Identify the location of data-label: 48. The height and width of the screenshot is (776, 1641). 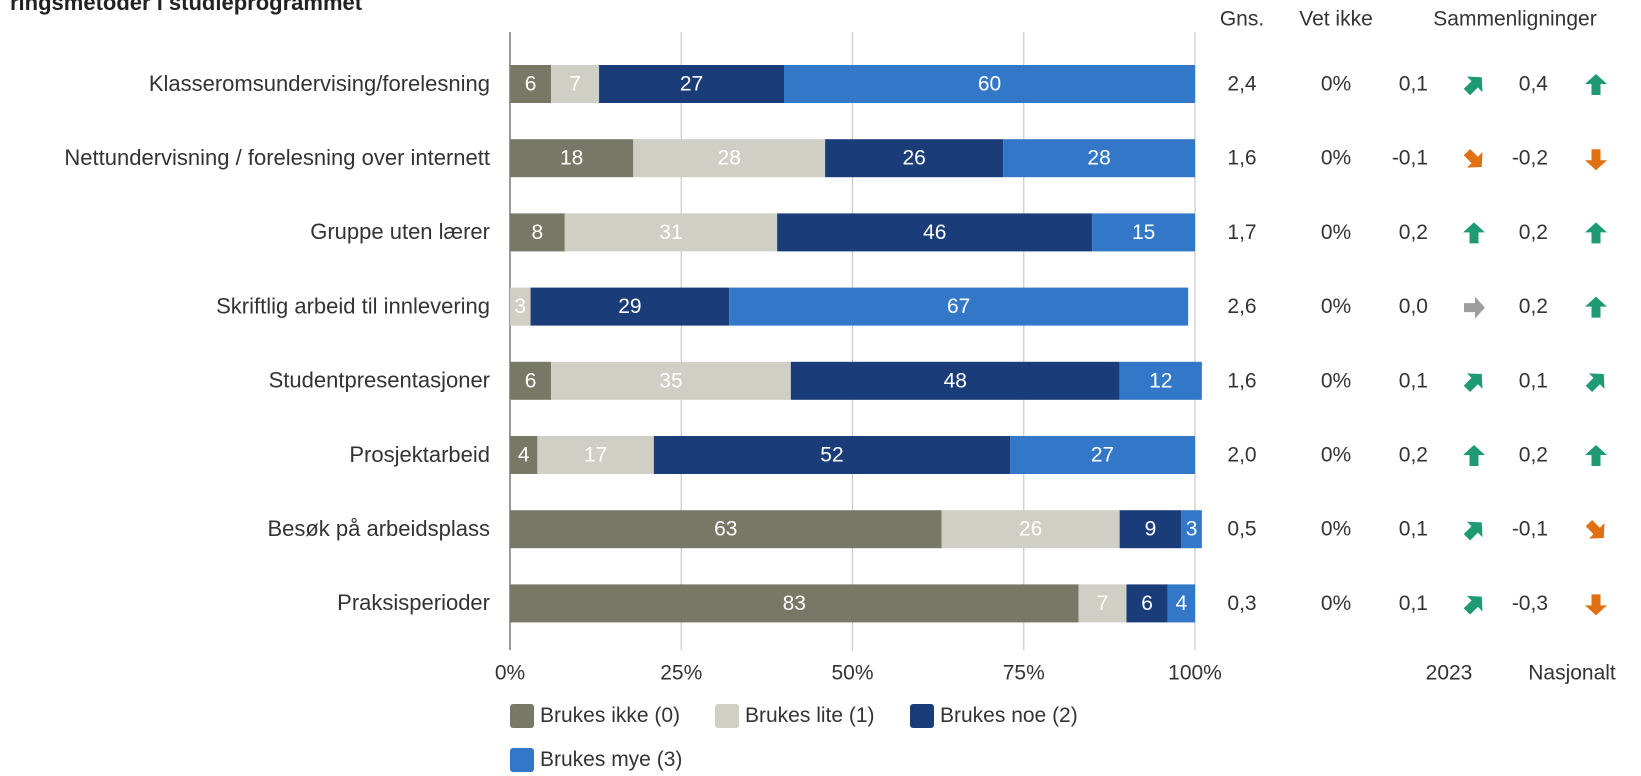
(955, 380).